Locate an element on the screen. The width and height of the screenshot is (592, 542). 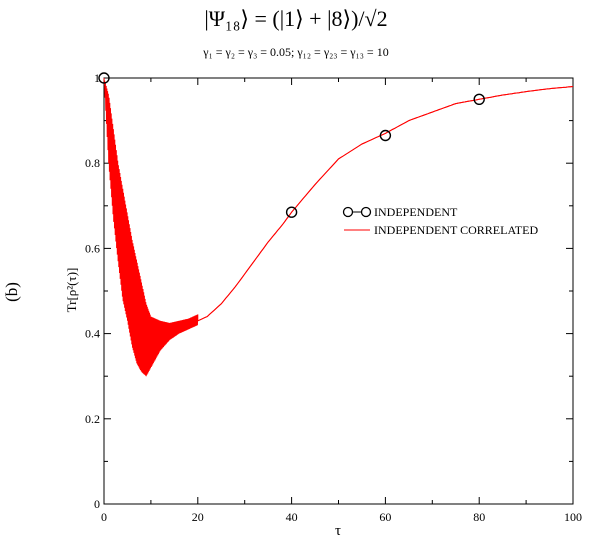
y-tick-label: 0.6 is located at coordinates (92, 248).